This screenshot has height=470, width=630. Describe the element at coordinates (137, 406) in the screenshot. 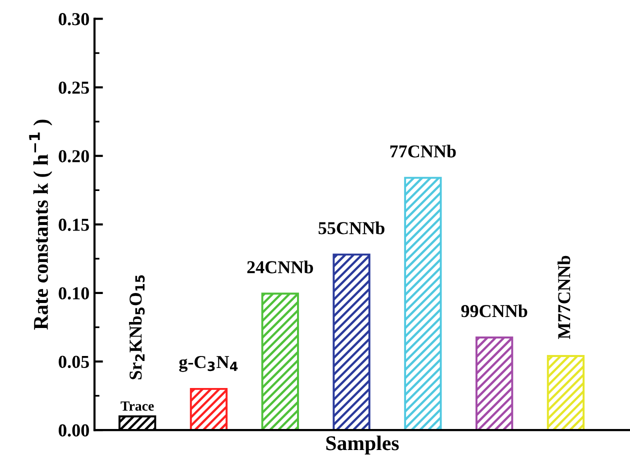

I see `annotation: Trace` at that location.